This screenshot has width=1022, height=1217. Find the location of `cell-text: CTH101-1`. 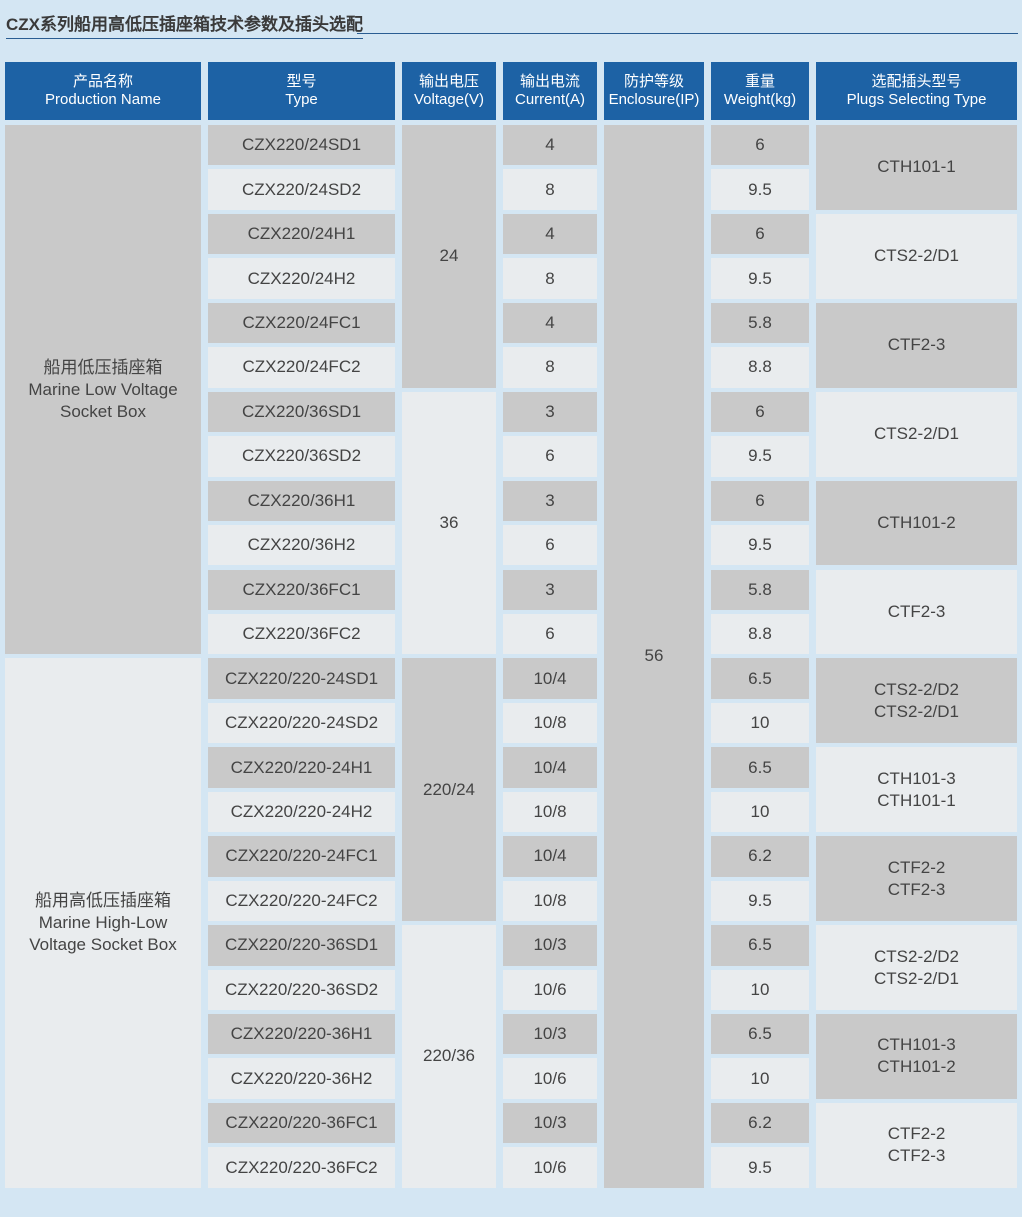

cell-text: CTH101-1 is located at coordinates (916, 800).